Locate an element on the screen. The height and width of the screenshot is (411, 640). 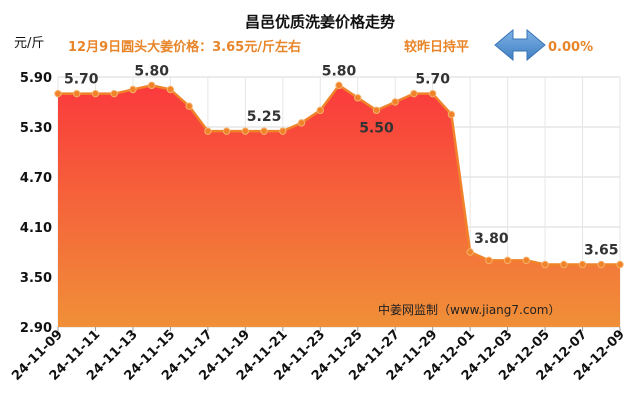
price-note: 12月9日圆头大姜价格：3.65元/斤左右 is located at coordinates (184, 47).